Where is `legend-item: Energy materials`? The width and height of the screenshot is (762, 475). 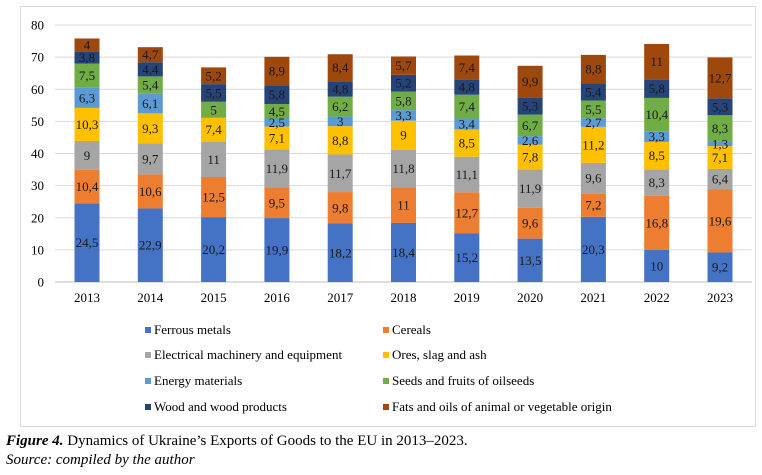
legend-item: Energy materials is located at coordinates (193, 381).